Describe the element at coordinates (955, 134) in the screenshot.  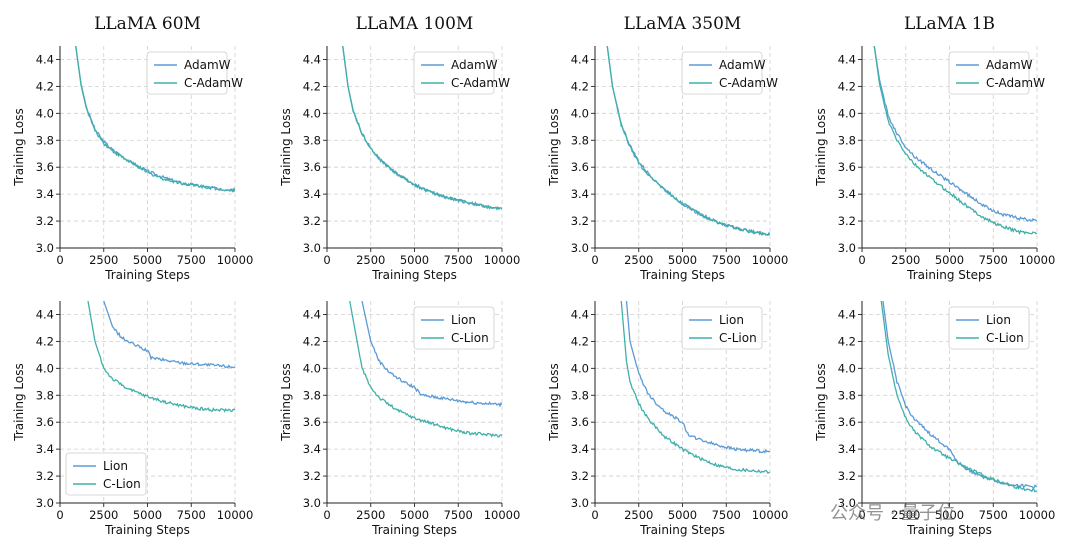
I see `series-line-adamw` at that location.